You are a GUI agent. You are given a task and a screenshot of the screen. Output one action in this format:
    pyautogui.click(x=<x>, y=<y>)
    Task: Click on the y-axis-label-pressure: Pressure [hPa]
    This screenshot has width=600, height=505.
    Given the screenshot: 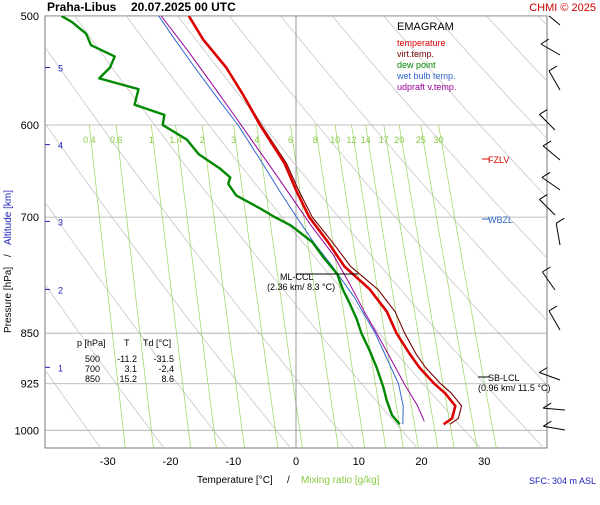 What is the action you would take?
    pyautogui.click(x=8, y=300)
    